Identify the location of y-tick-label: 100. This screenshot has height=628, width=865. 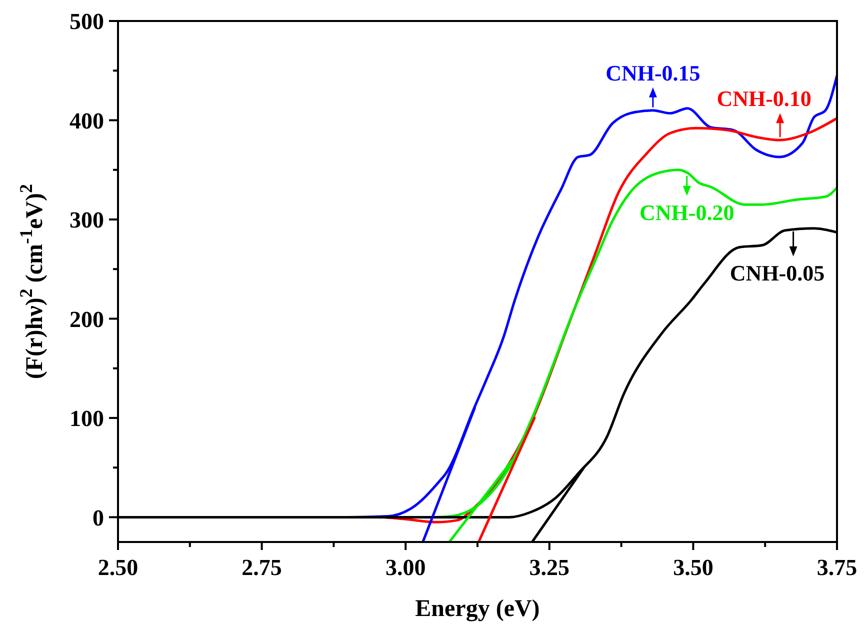
(87, 418).